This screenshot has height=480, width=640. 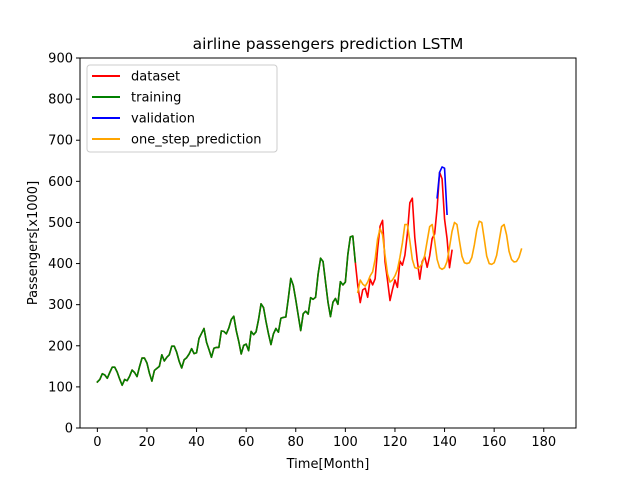 I want to click on y-tick-label: 200, so click(x=60, y=346).